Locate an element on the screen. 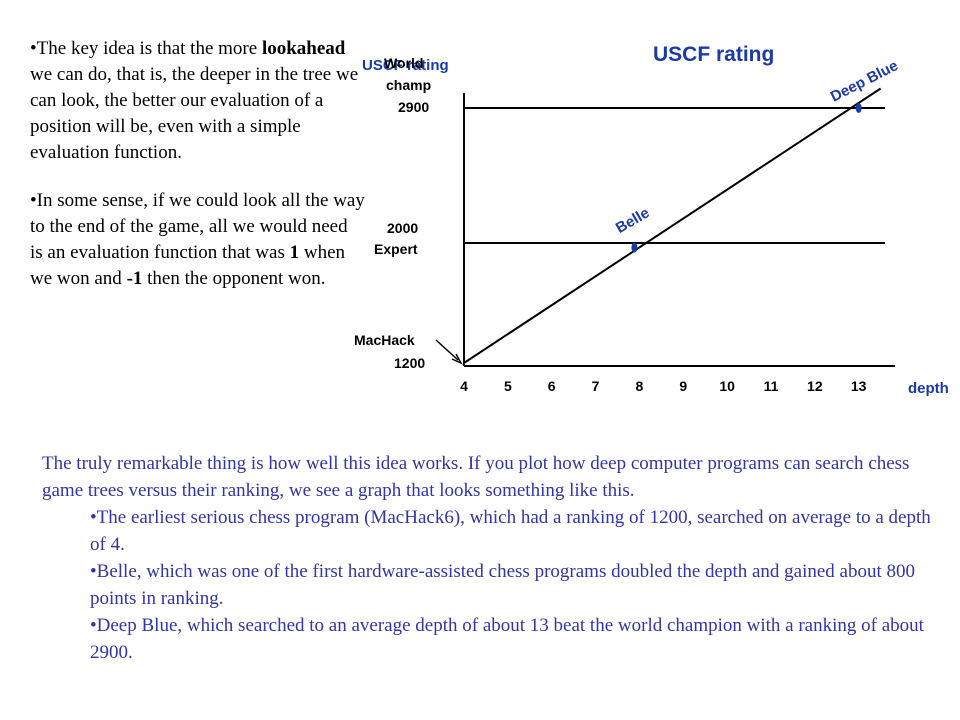 This screenshot has height=720, width=960. reference-lines: World champ 2900 2000 Expert is located at coordinates (629, 156).